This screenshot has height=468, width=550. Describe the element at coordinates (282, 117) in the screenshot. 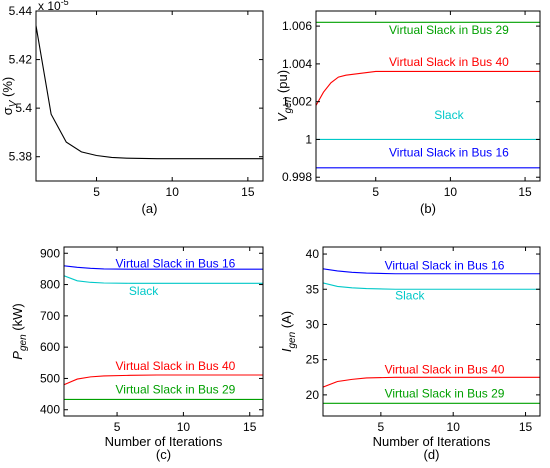

I see `y-axis-label-main: V` at that location.